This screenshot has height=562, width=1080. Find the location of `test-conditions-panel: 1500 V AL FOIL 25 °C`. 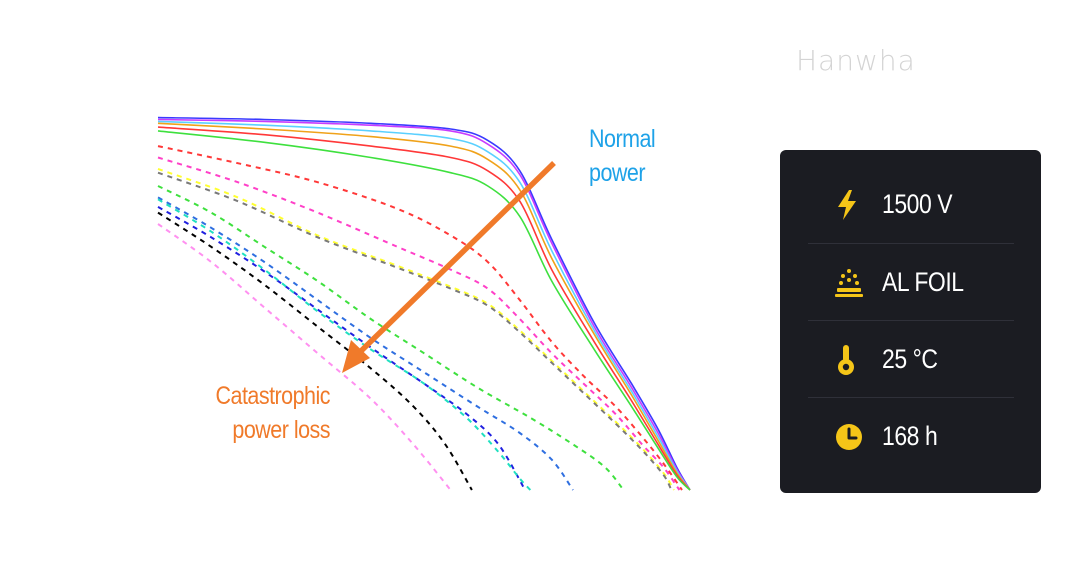

test-conditions-panel: 1500 V AL FOIL 25 °C is located at coordinates (910, 321).